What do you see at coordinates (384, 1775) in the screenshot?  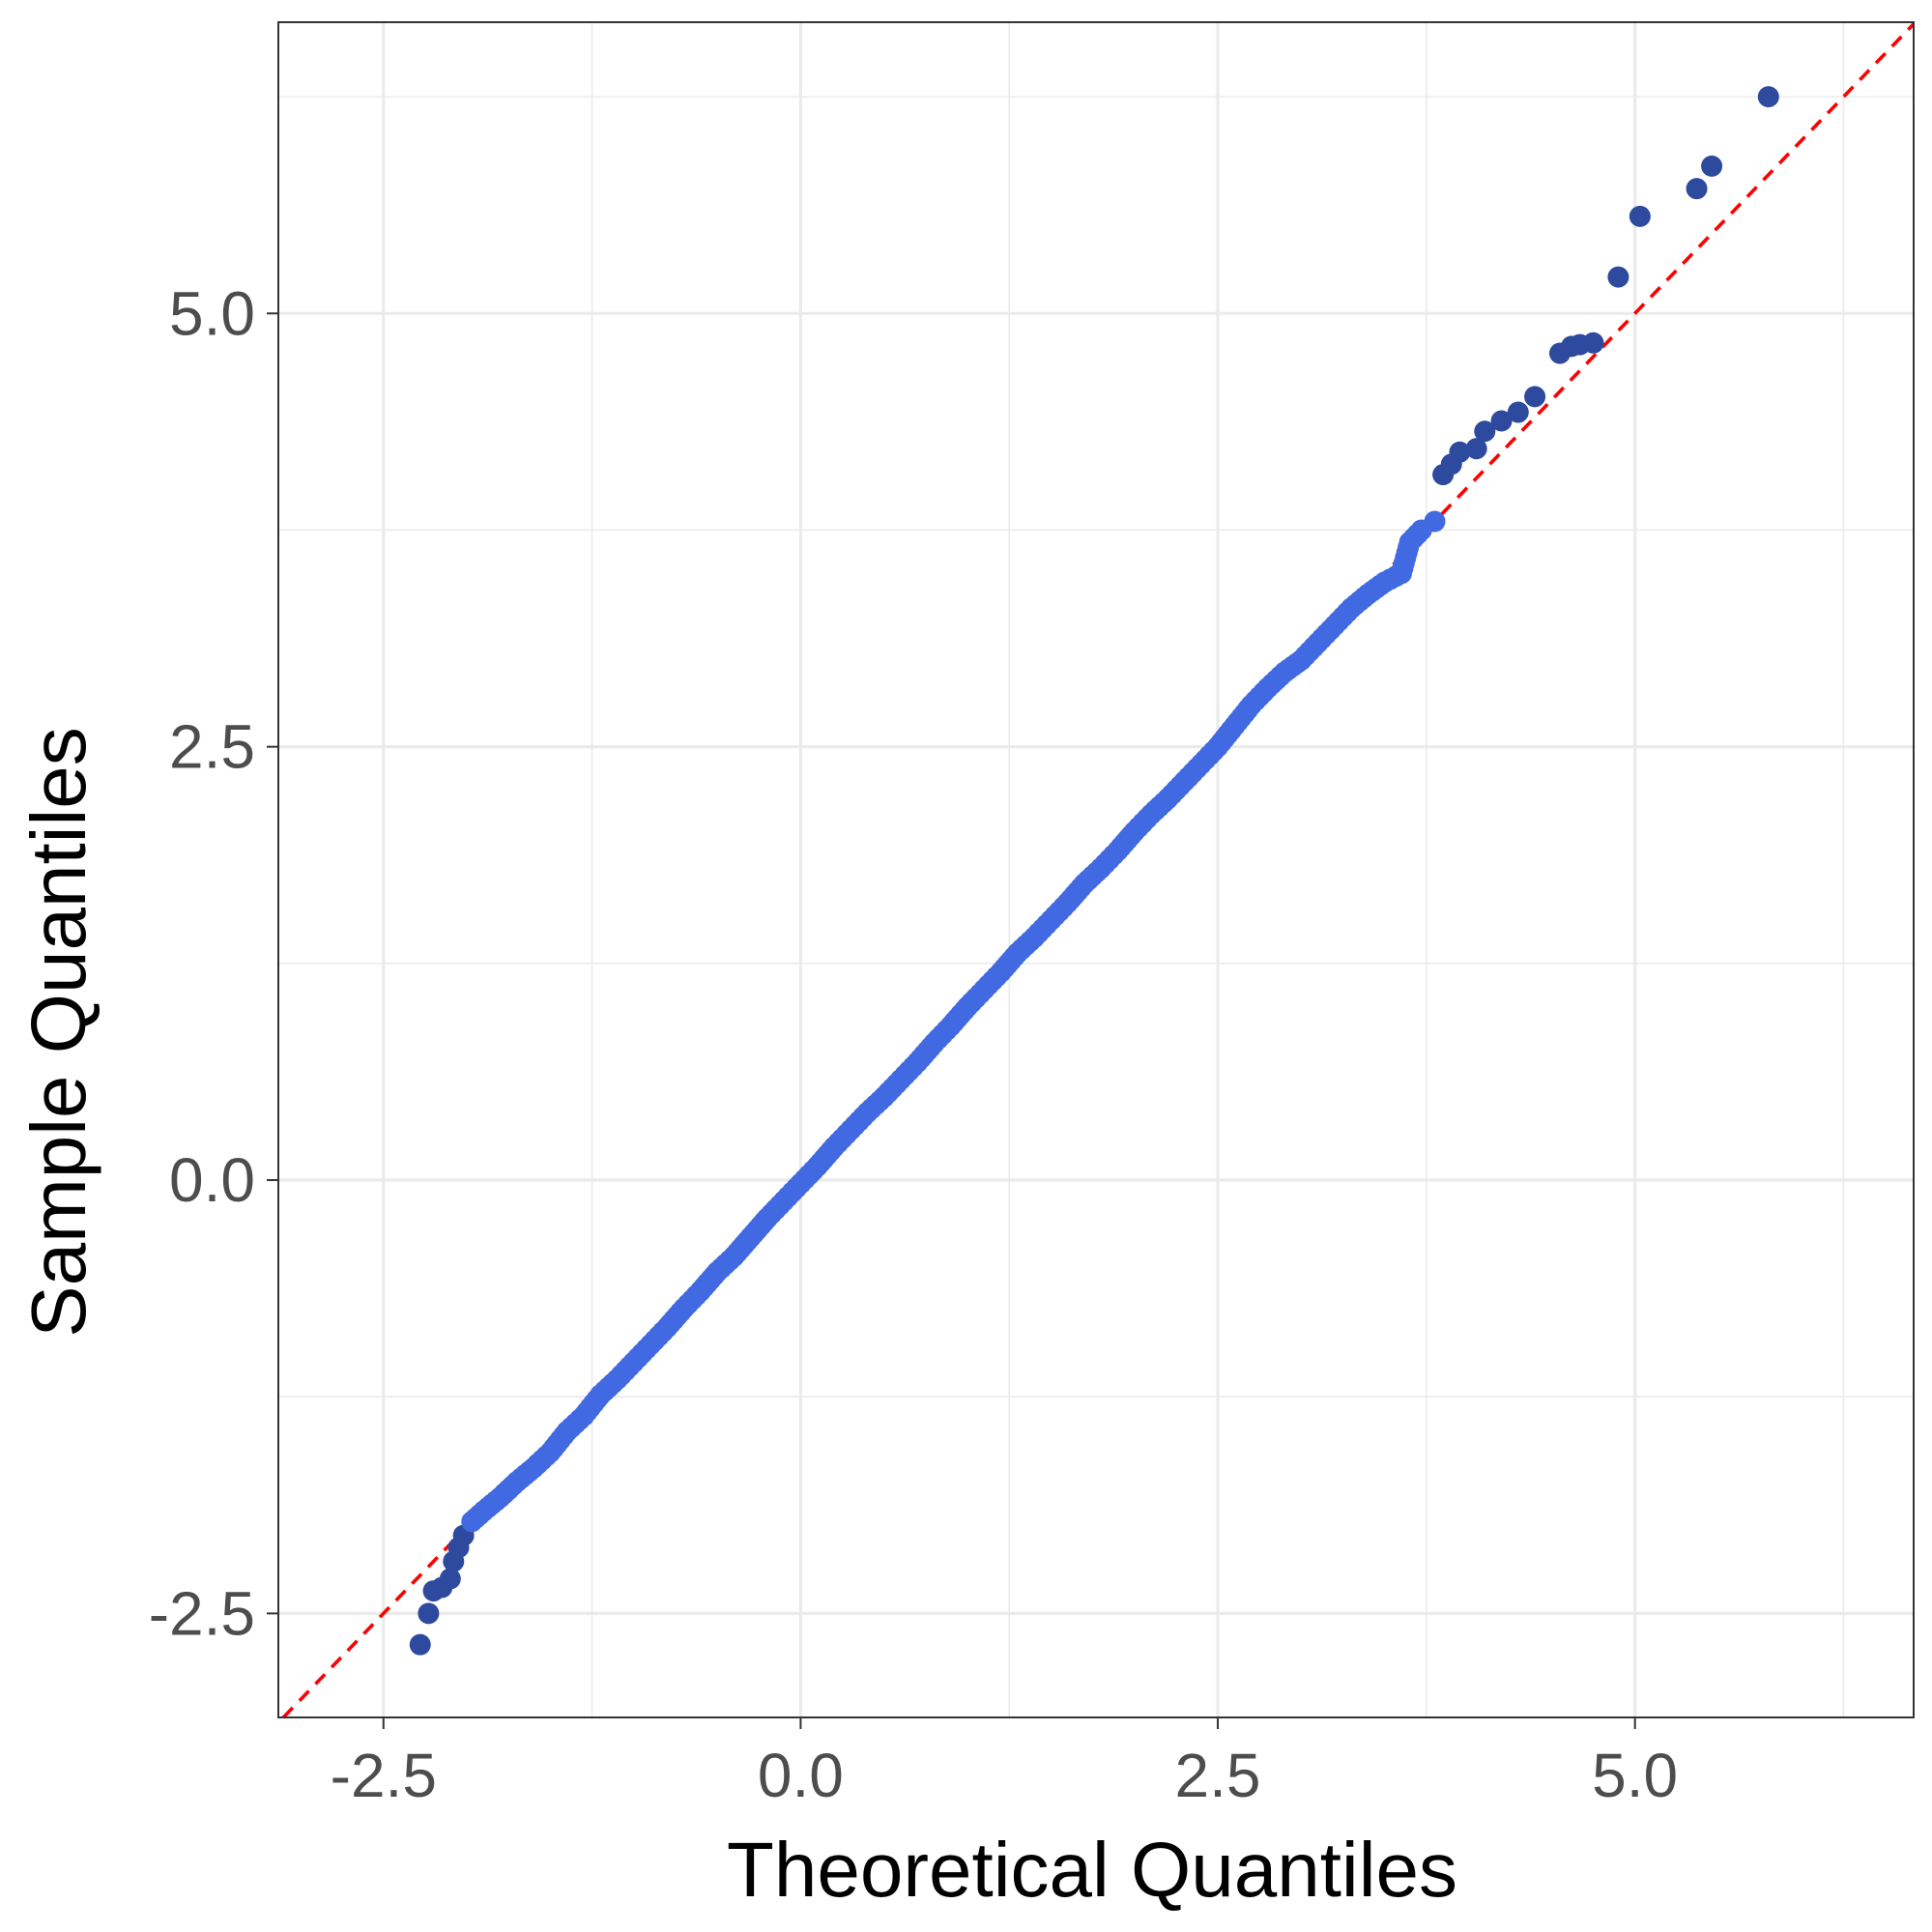 I see `x-tick-label: -2.5` at bounding box center [384, 1775].